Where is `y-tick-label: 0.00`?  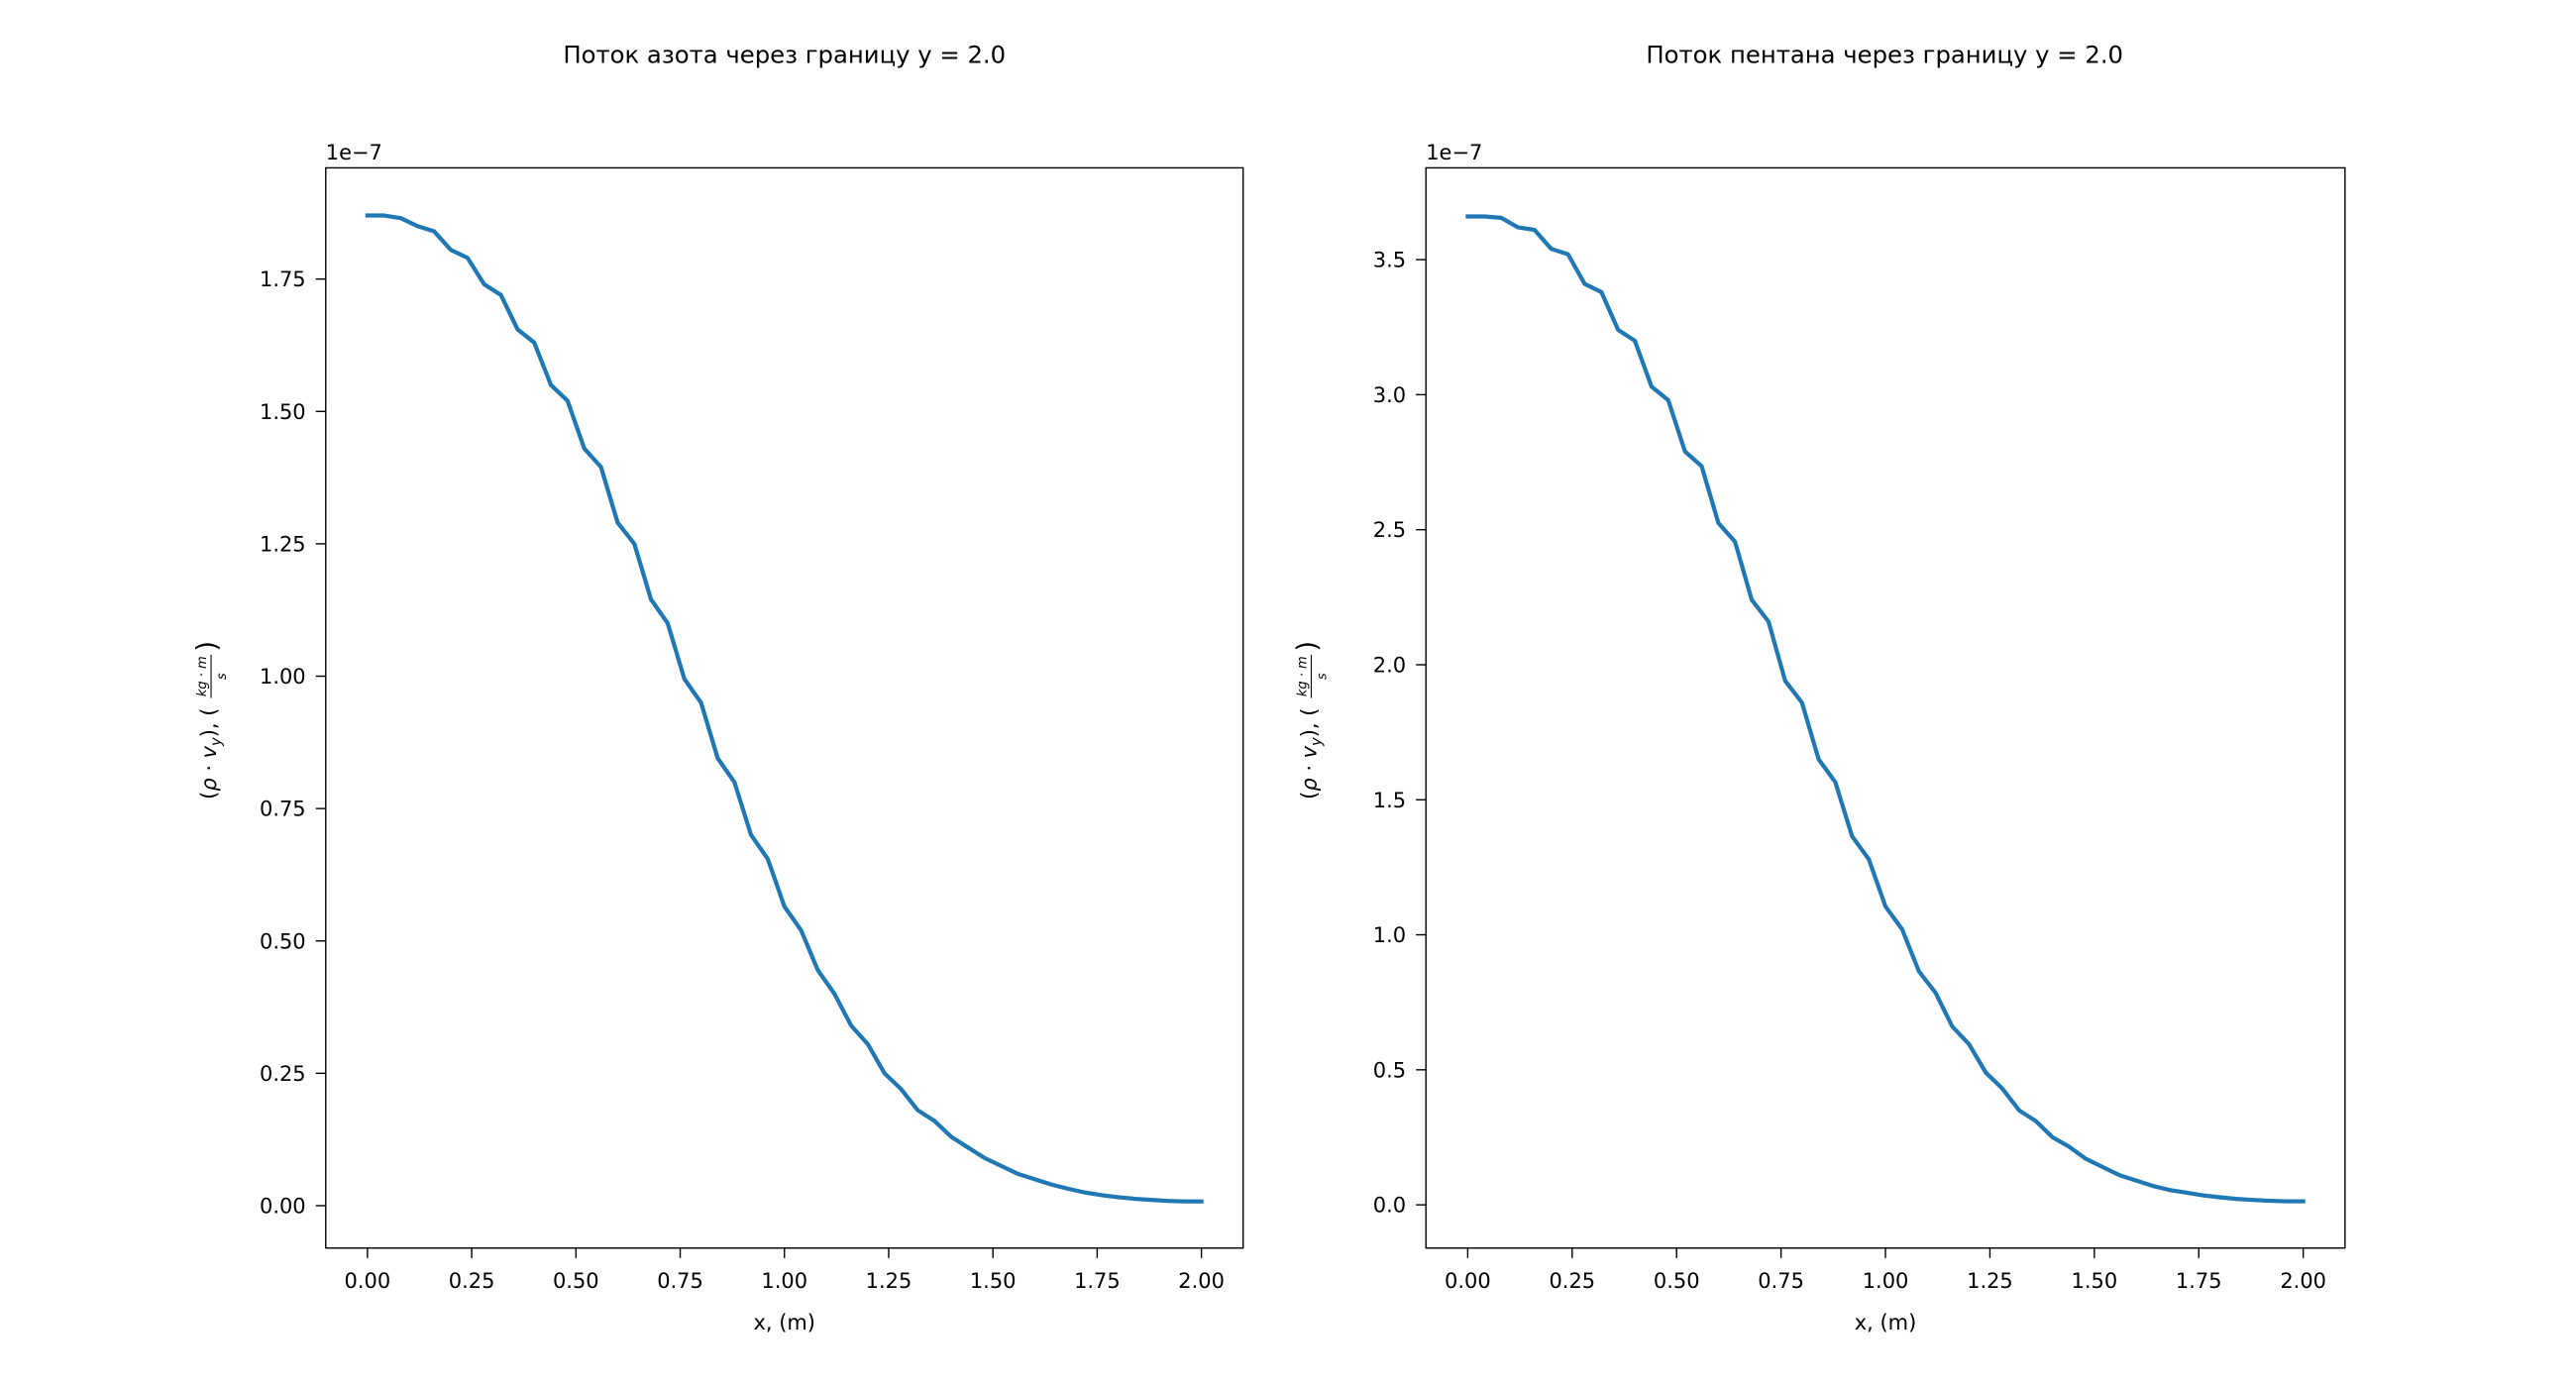 y-tick-label: 0.00 is located at coordinates (283, 1207).